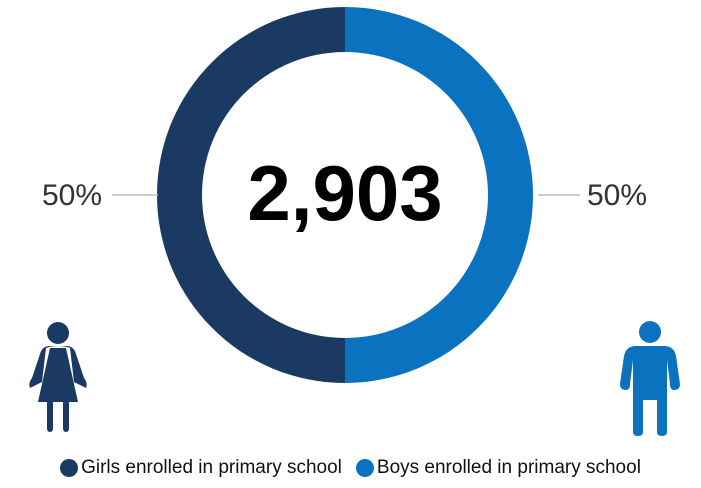  What do you see at coordinates (211, 467) in the screenshot?
I see `legend-label-girls: Girls enrolled in primary school` at bounding box center [211, 467].